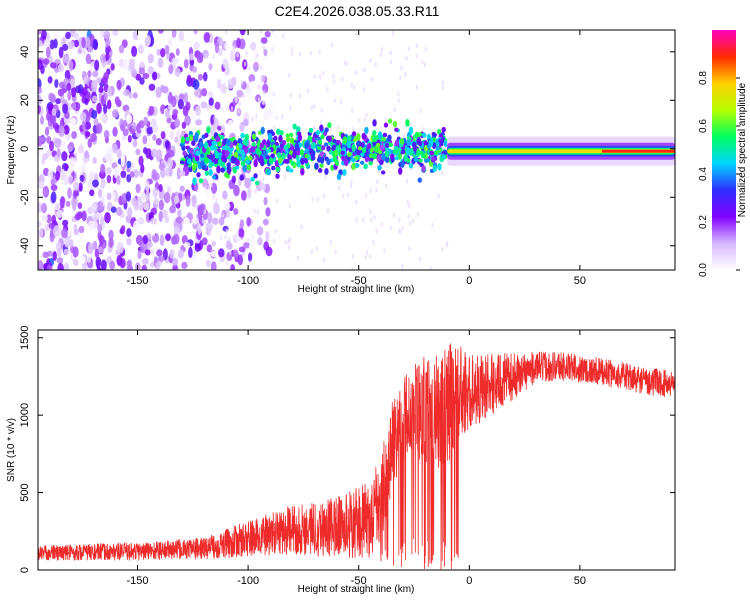 The width and height of the screenshot is (750, 600). Describe the element at coordinates (703, 174) in the screenshot. I see `colorbar-tick-label: 0.4` at that location.